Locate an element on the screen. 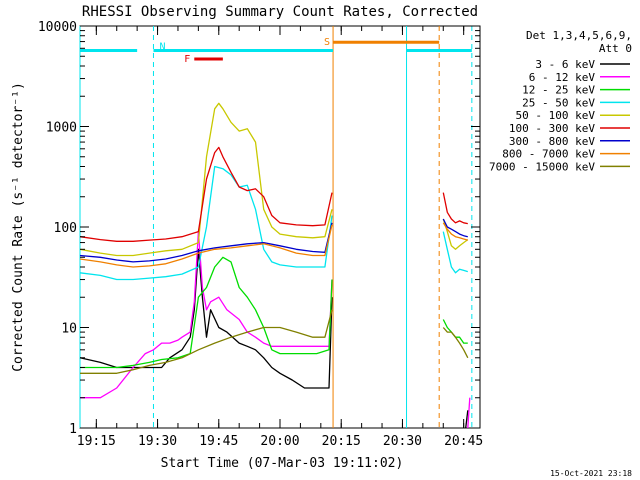 The width and height of the screenshot is (640, 480). legend-label: 12 - 25 keV is located at coordinates (558, 90).